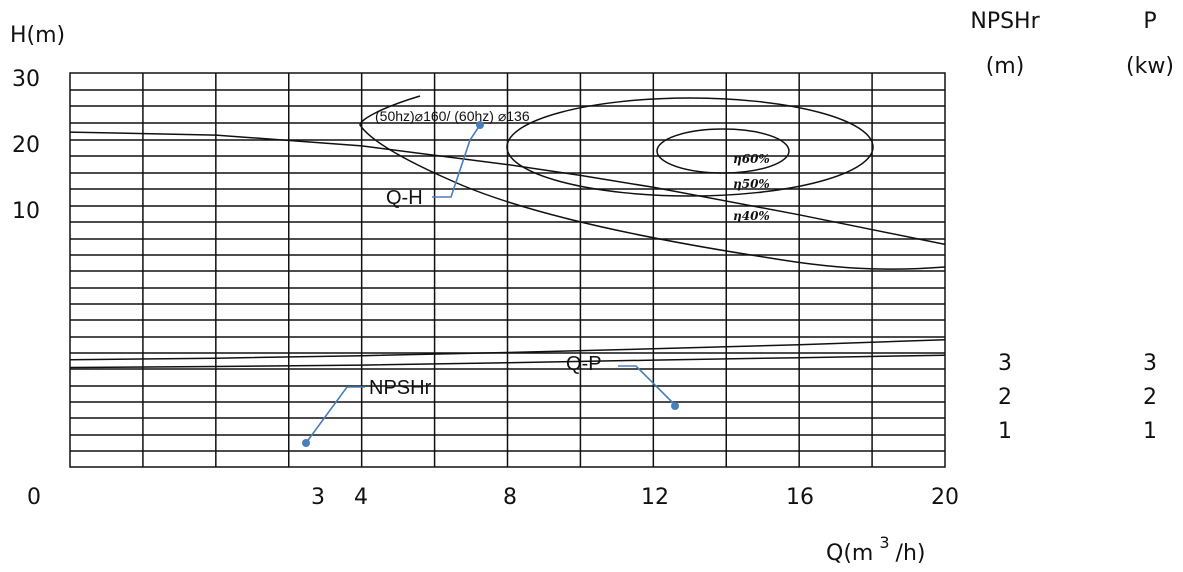  Describe the element at coordinates (318, 497) in the screenshot. I see `x-tick-label: 3` at that location.